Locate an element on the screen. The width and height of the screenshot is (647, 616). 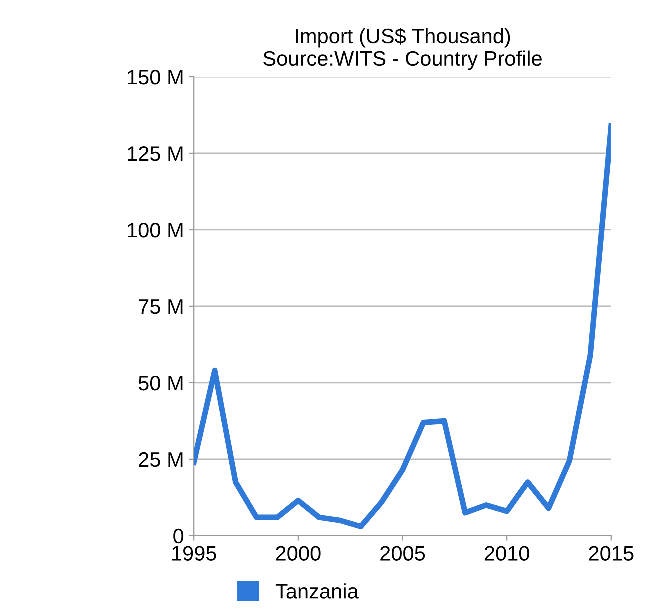
y-tick-label: 75 M is located at coordinates (161, 307).